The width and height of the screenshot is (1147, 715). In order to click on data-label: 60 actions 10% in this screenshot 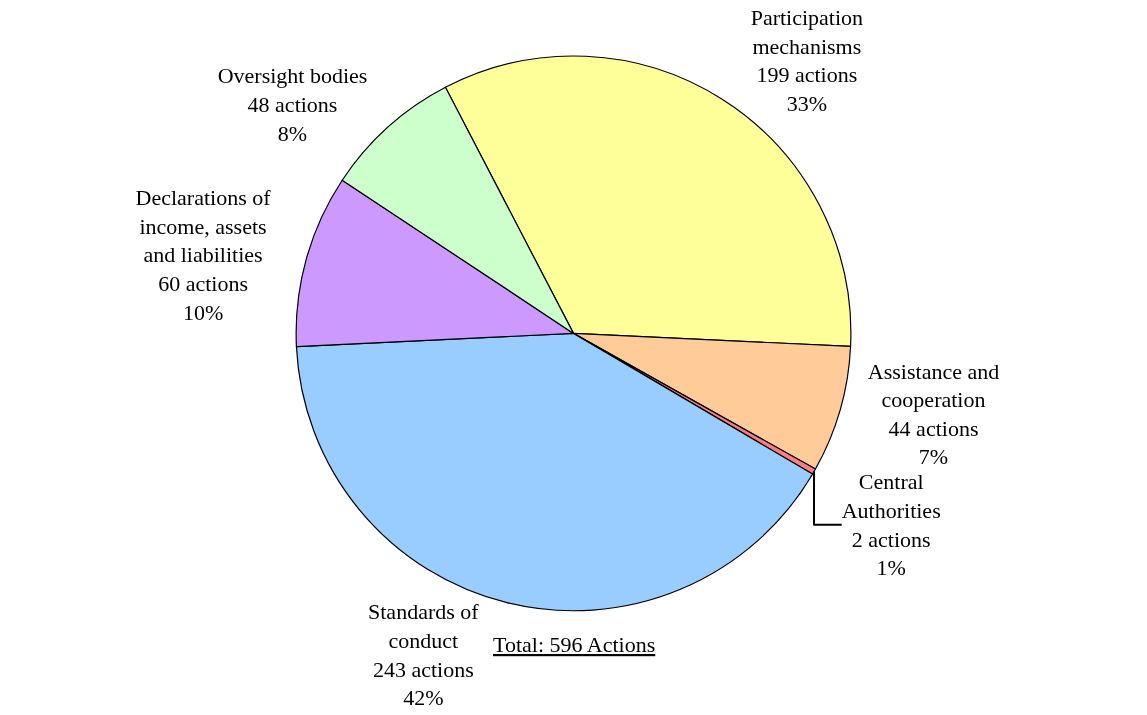, I will do `click(203, 297)`.